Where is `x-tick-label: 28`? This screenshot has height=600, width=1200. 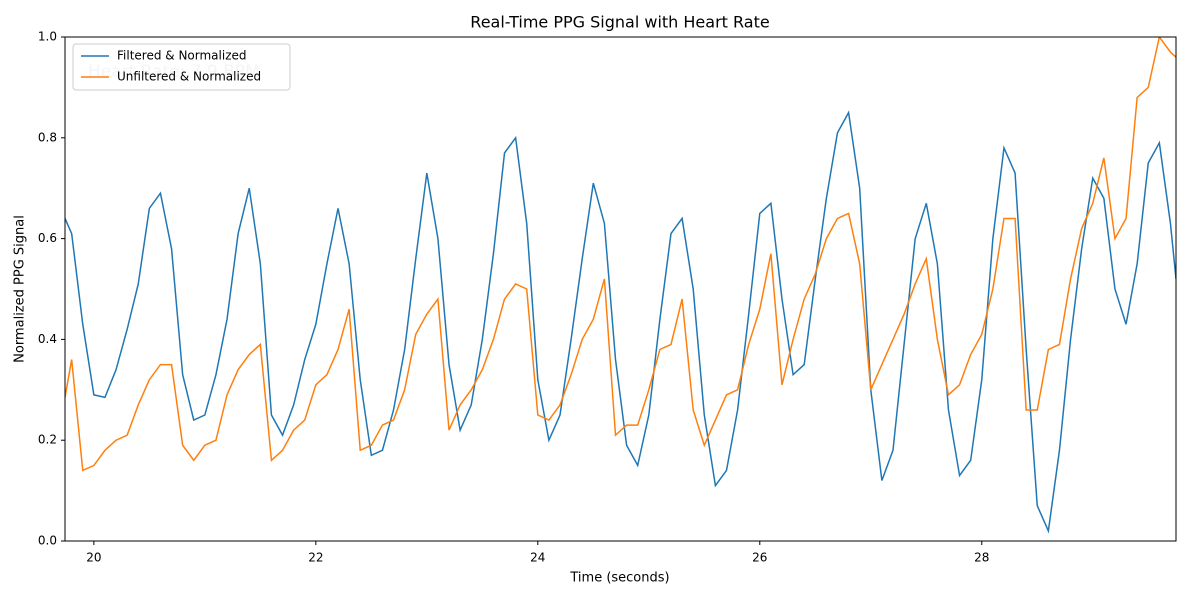 x-tick-label: 28 is located at coordinates (981, 558).